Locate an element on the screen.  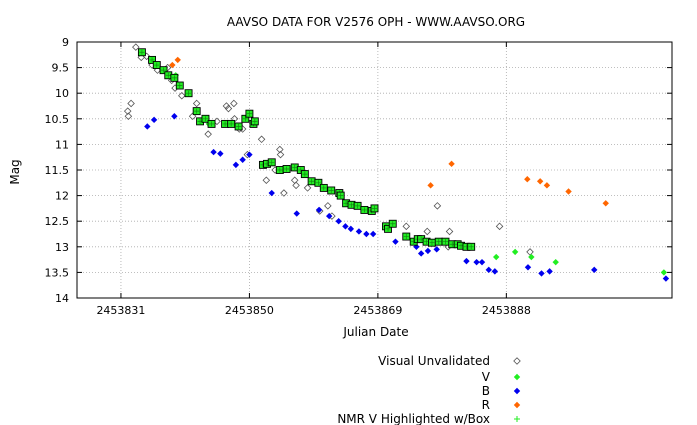
legend-marker is located at coordinates (517, 361).